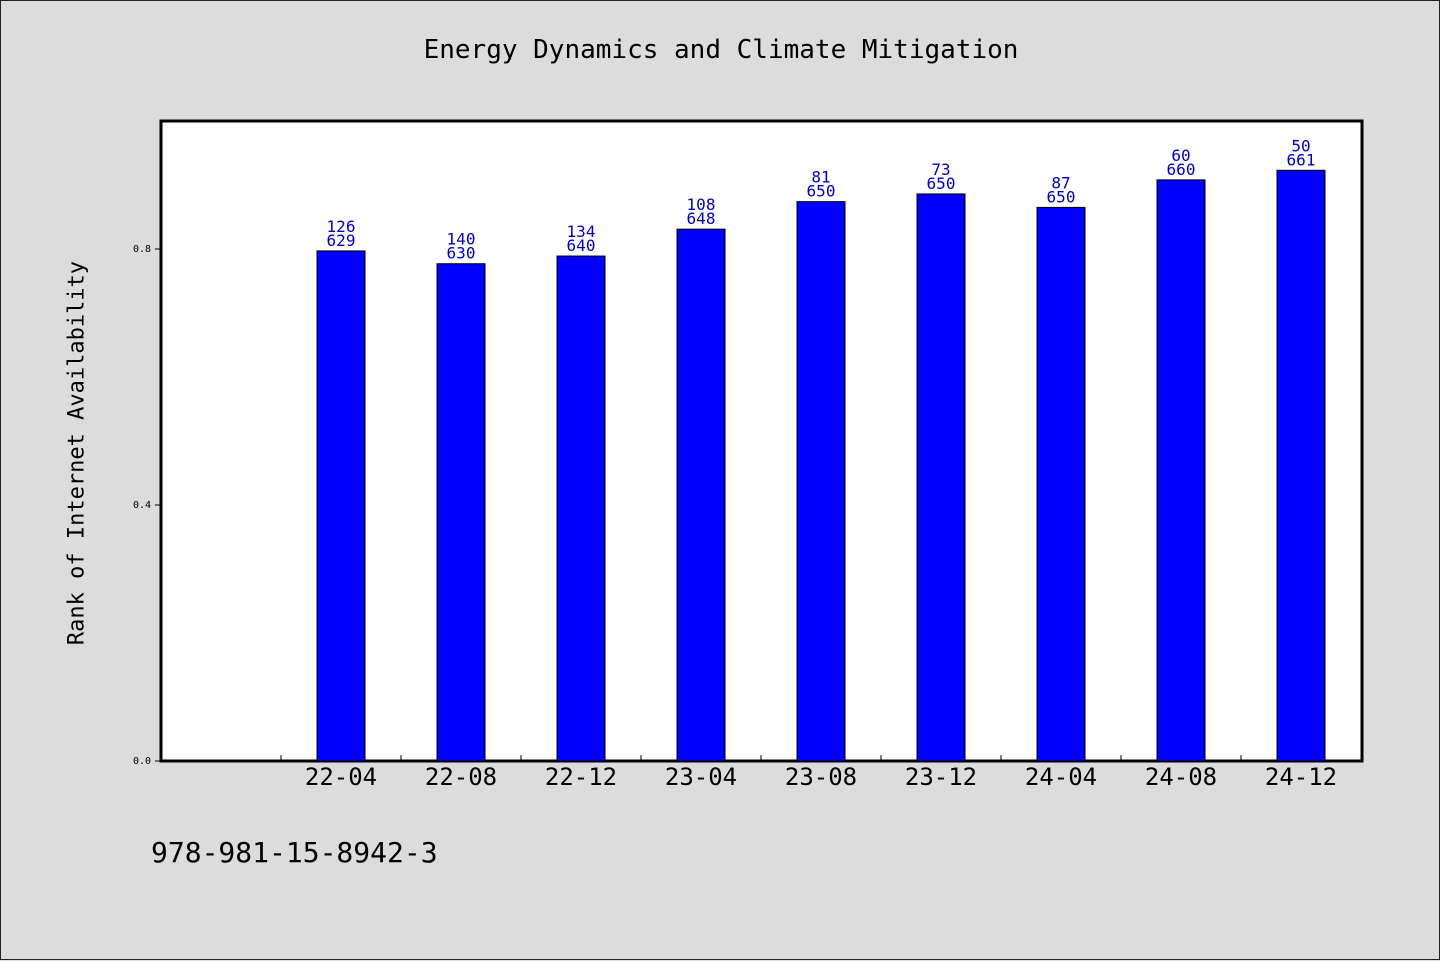 The image size is (1440, 961). Describe the element at coordinates (581, 245) in the screenshot. I see `bar-label-bottom: 640` at that location.